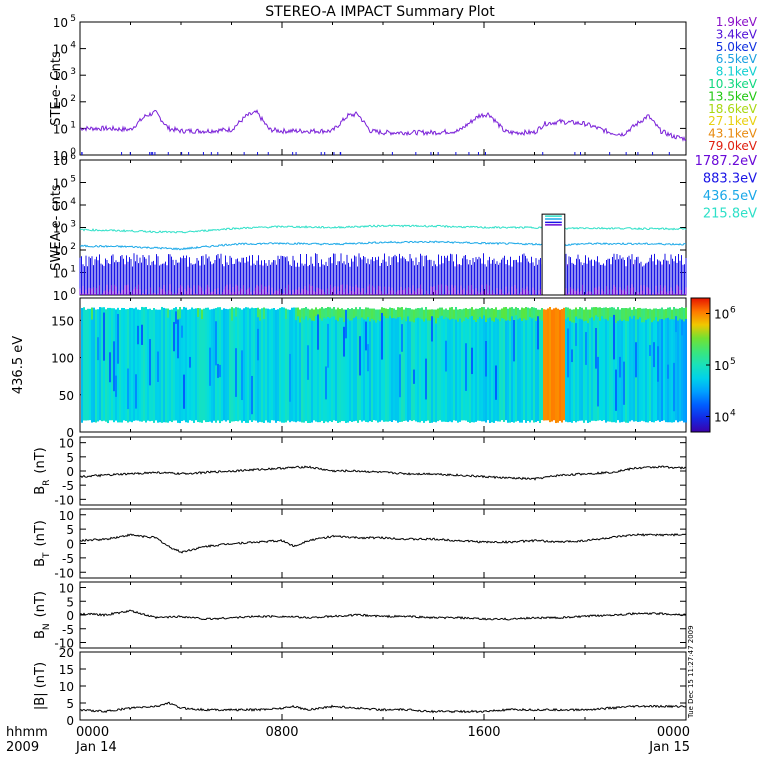 The image size is (780, 780). I want to click on ste-legend-entry: 10.3keV, so click(733, 84).